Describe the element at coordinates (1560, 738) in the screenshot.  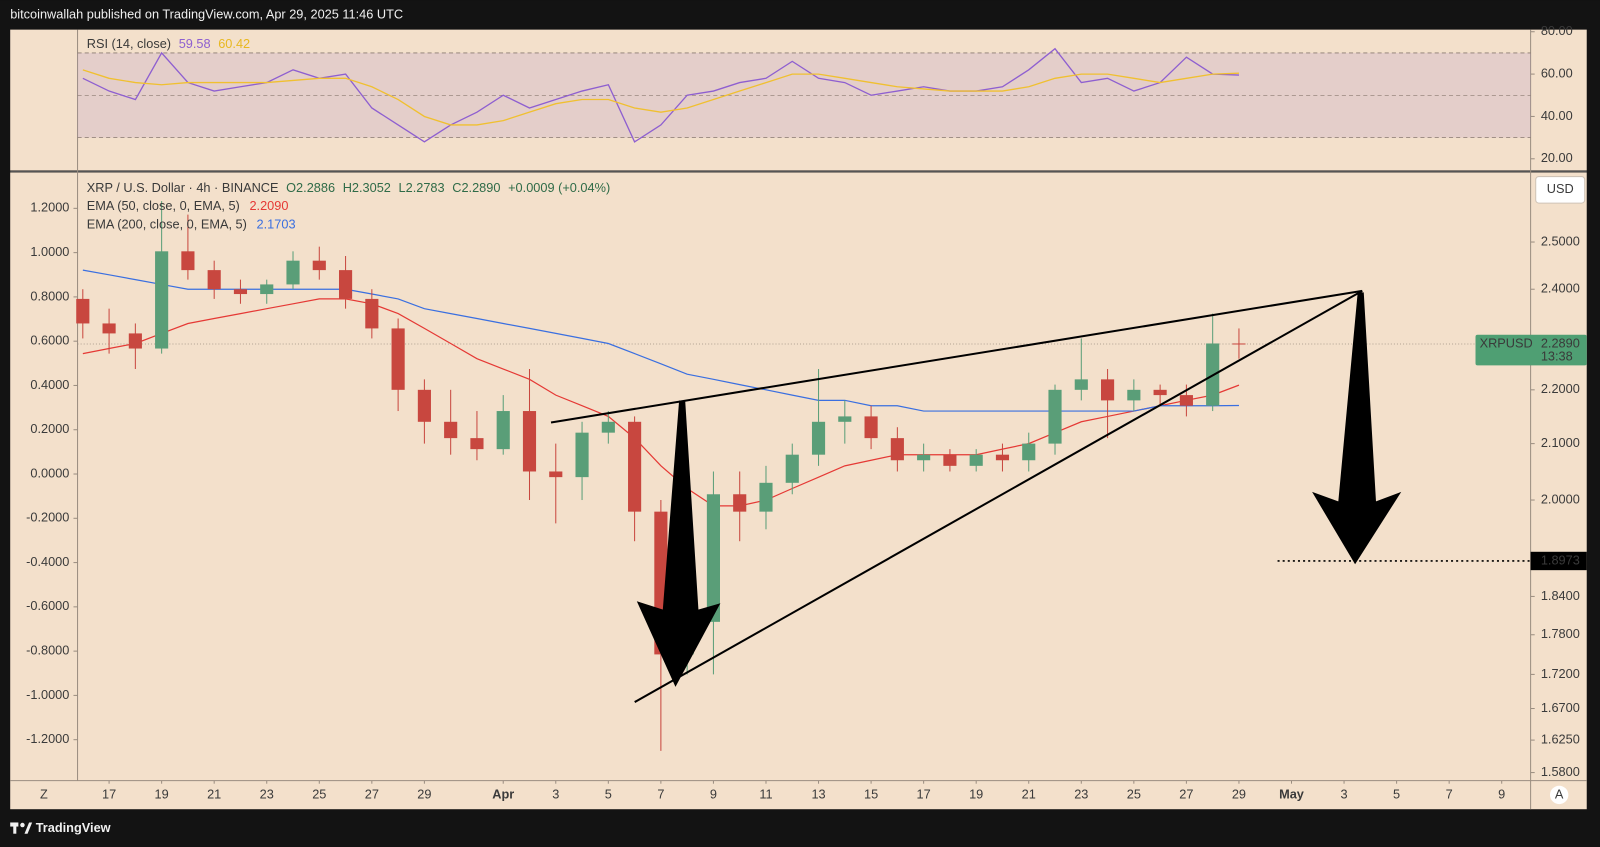
I see `y-tick-label: 1.6250` at that location.